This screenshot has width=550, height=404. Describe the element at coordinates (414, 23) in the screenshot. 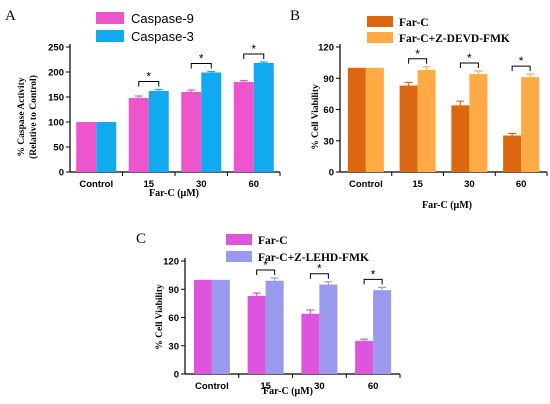

I see `panel-b-legend-label-1: Far-C` at that location.